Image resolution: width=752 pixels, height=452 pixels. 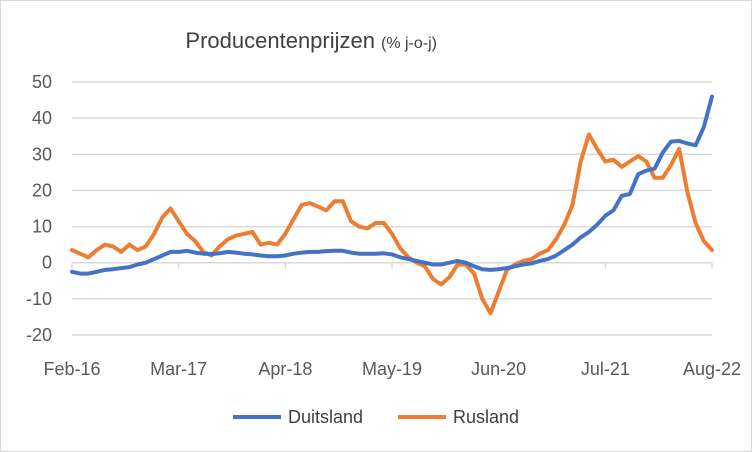 What do you see at coordinates (498, 369) in the screenshot?
I see `x-tick-label: Jun-20` at bounding box center [498, 369].